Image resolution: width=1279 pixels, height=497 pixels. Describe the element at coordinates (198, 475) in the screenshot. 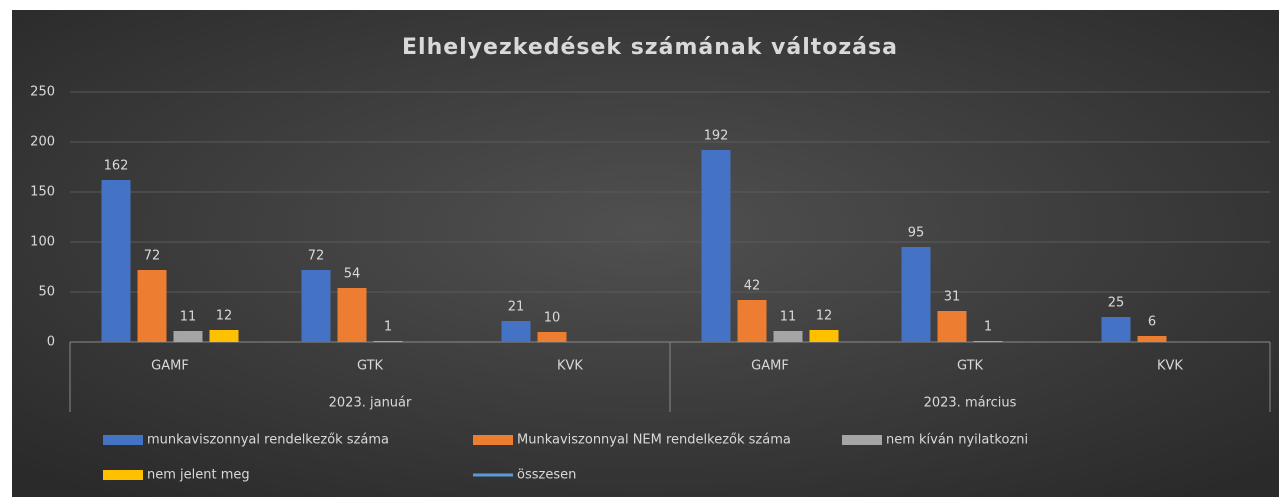

I see `legend-label: nem jelent meg` at that location.